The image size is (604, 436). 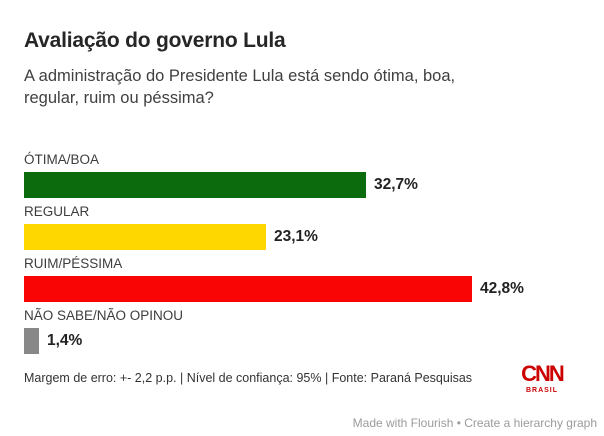 I want to click on chart-row-nao-sabe: NÃO SABE/NÃO OPINOU 1,4%, so click(x=306, y=331).